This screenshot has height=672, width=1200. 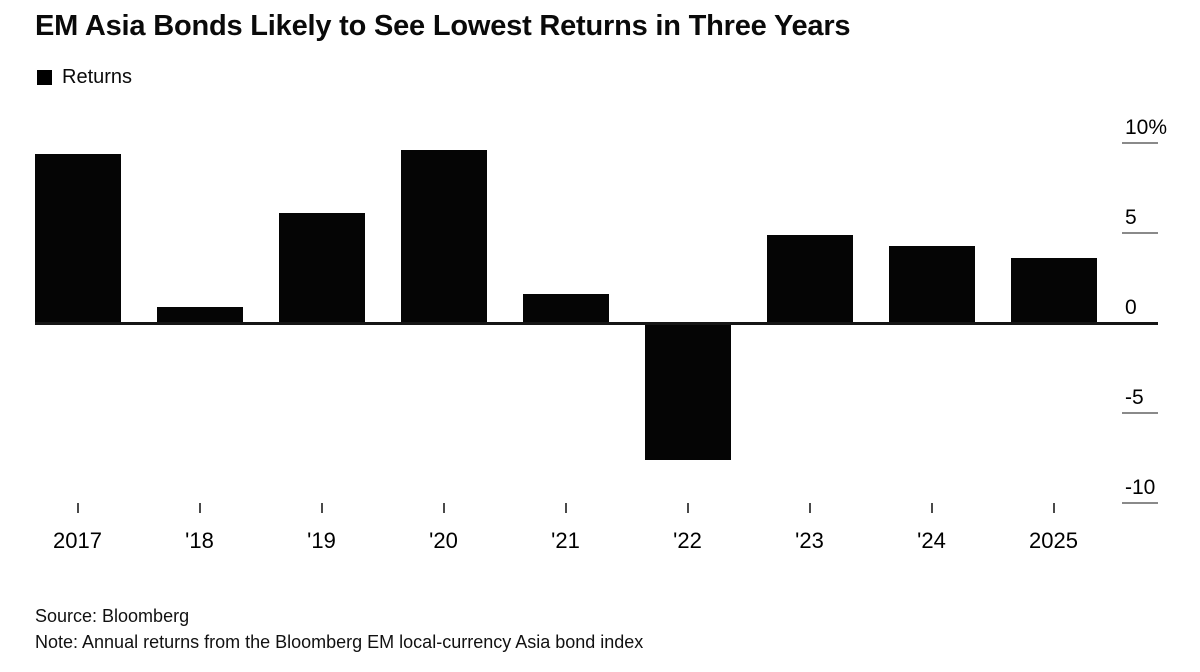 I want to click on x-tick-label: '19, so click(x=321, y=540).